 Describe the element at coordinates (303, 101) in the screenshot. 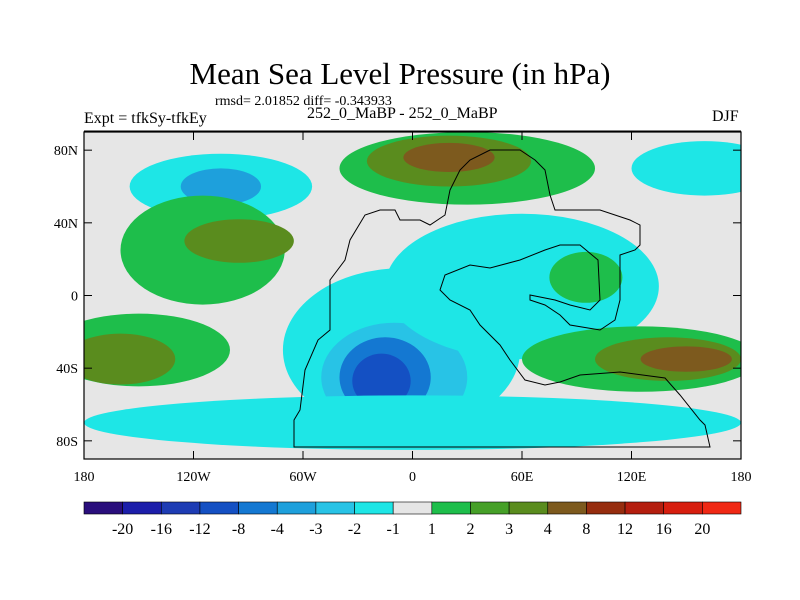

I see `stats-readout: rmsd= 2.01852 diff= -0.343933` at that location.